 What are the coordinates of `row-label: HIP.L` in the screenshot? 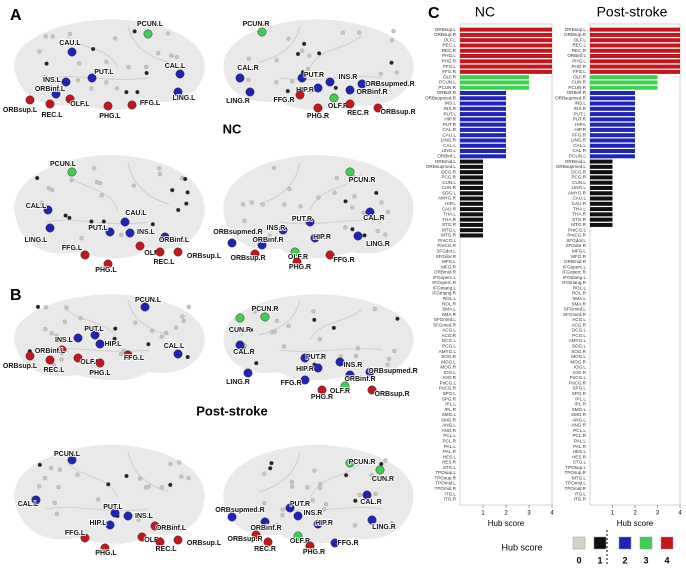 It's located at (580, 124).